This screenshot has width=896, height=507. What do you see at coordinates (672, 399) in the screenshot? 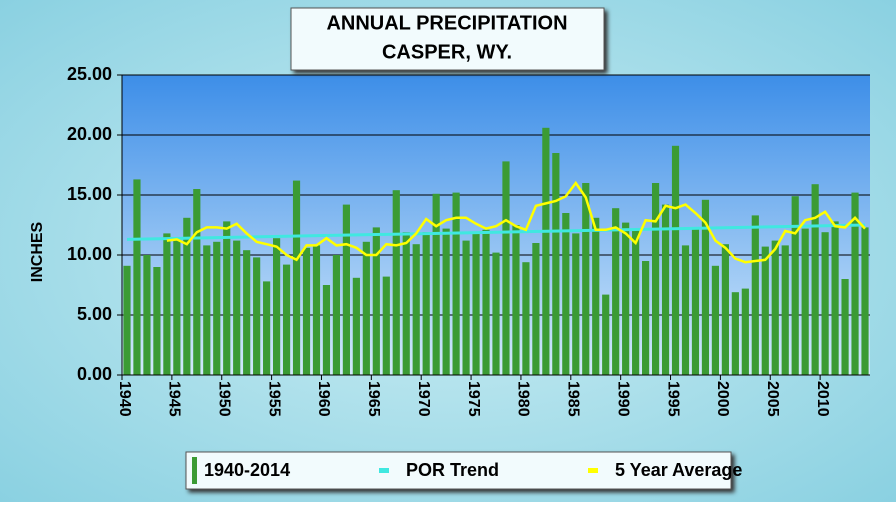
I see `x-tick-label: 1995` at bounding box center [672, 399].